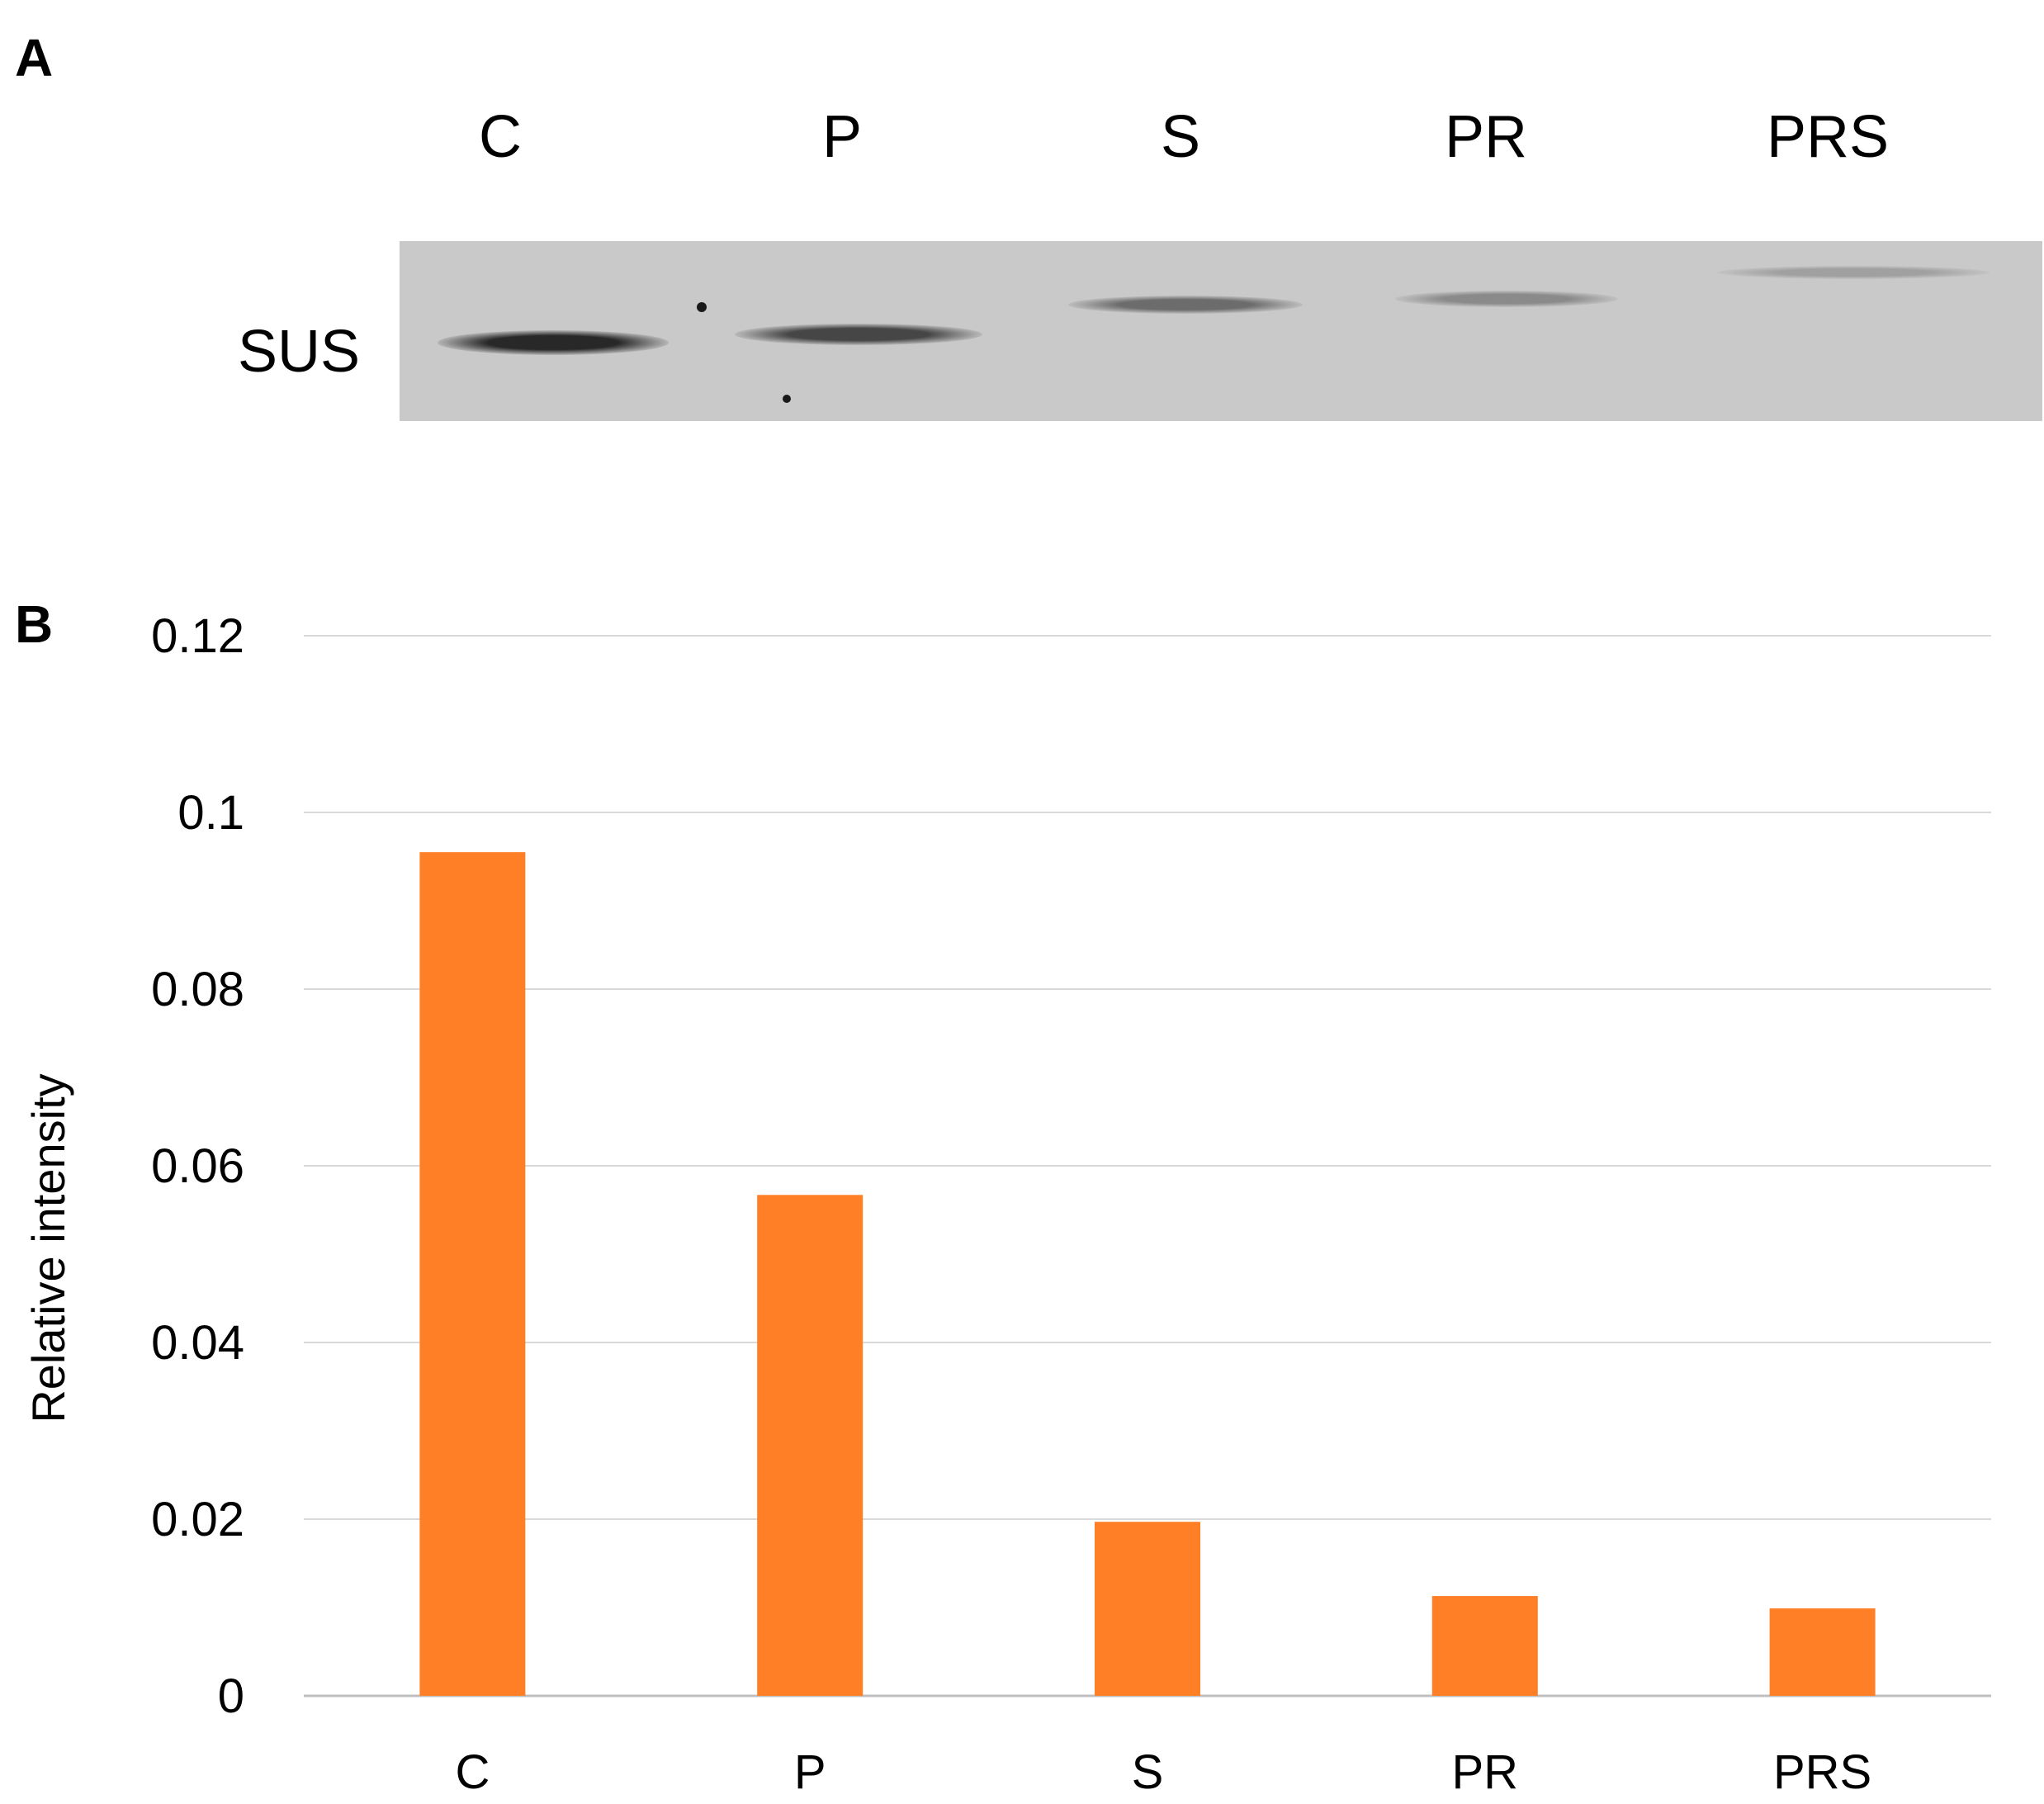  What do you see at coordinates (1185, 305) in the screenshot?
I see `blot-band-s` at bounding box center [1185, 305].